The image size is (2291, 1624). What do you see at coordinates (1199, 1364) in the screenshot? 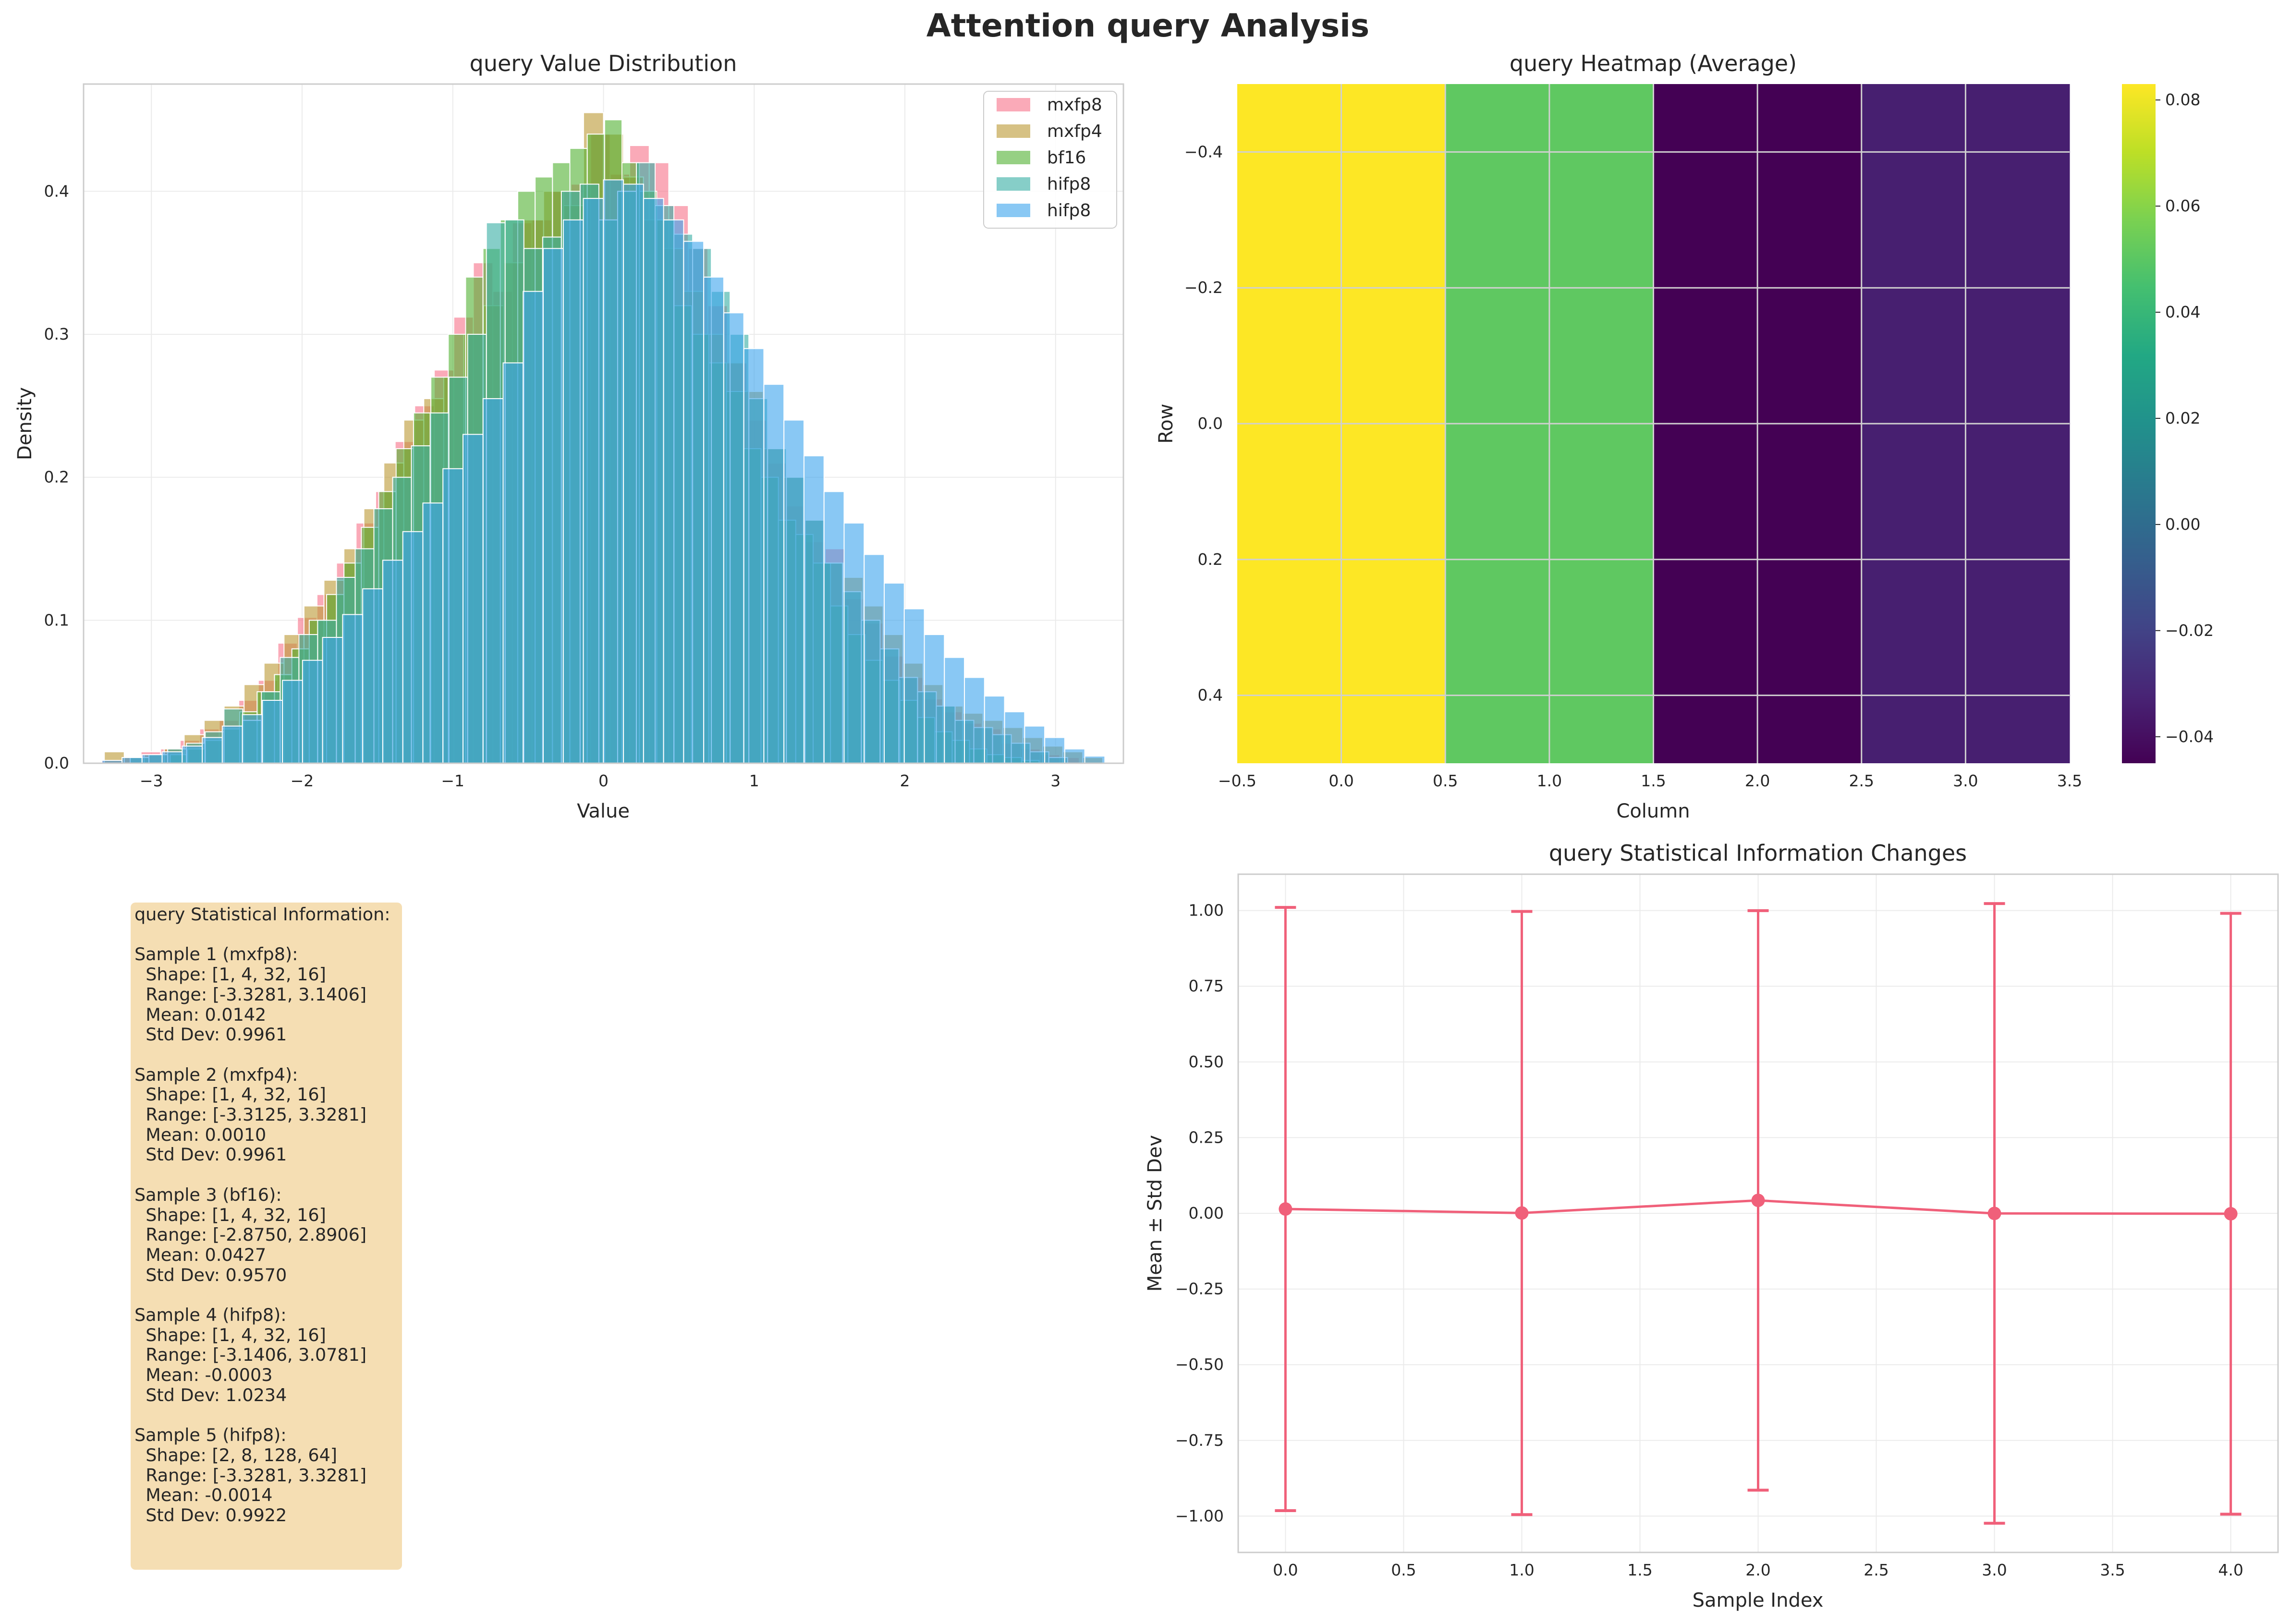
I see `errorbar-ytick-label: −0.50` at bounding box center [1199, 1364].